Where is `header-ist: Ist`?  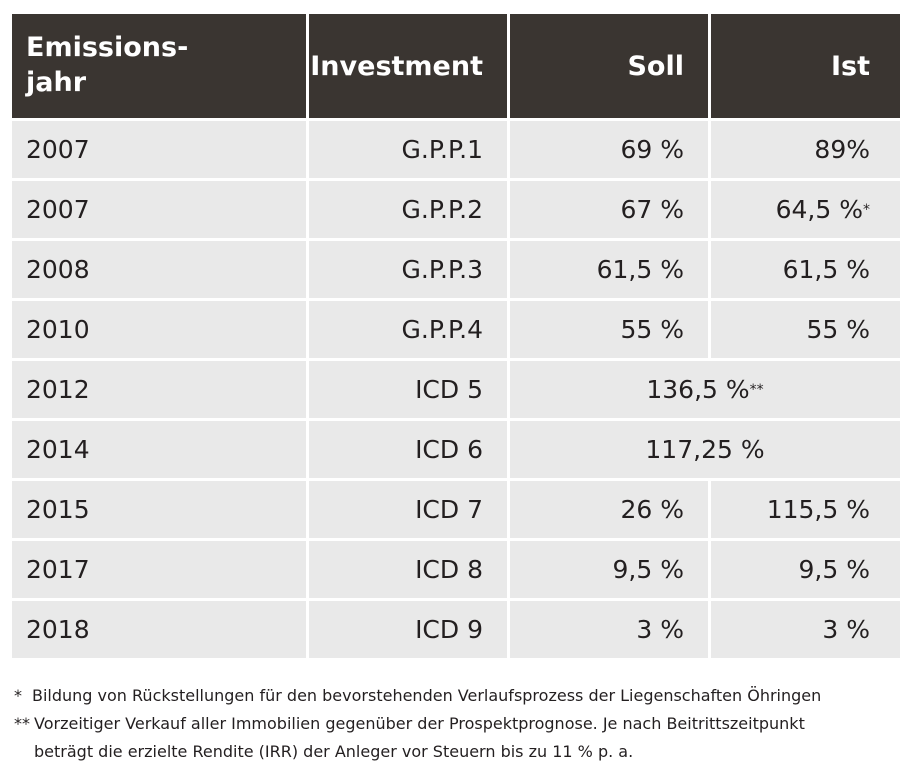 header-ist: Ist is located at coordinates (805, 66).